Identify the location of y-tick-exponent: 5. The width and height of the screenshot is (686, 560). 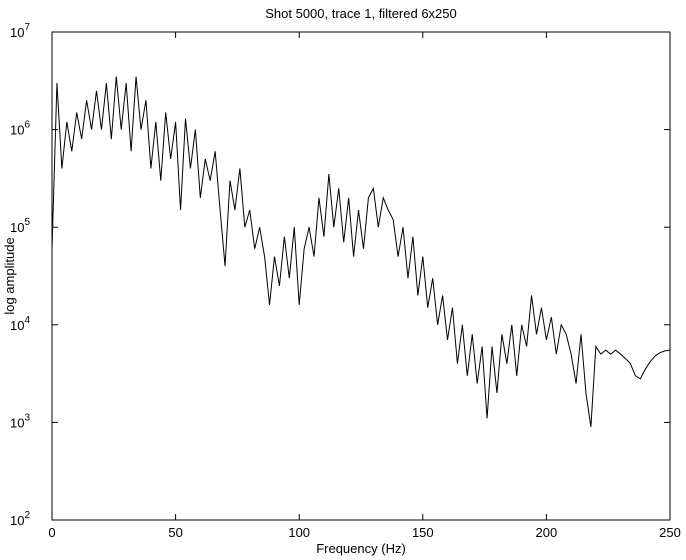
(27, 222).